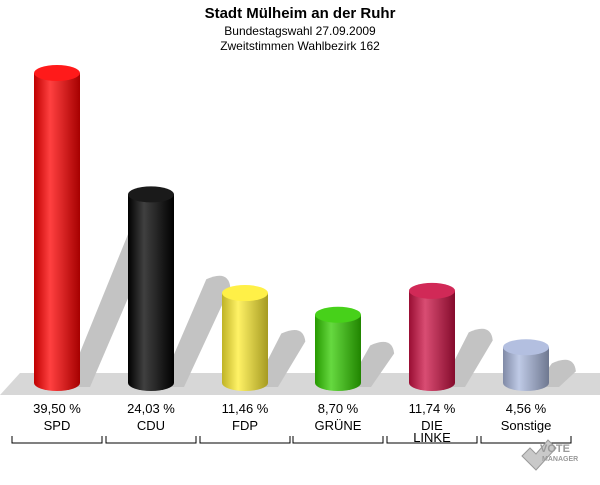  What do you see at coordinates (432, 425) in the screenshot?
I see `category-label: DIE` at bounding box center [432, 425].